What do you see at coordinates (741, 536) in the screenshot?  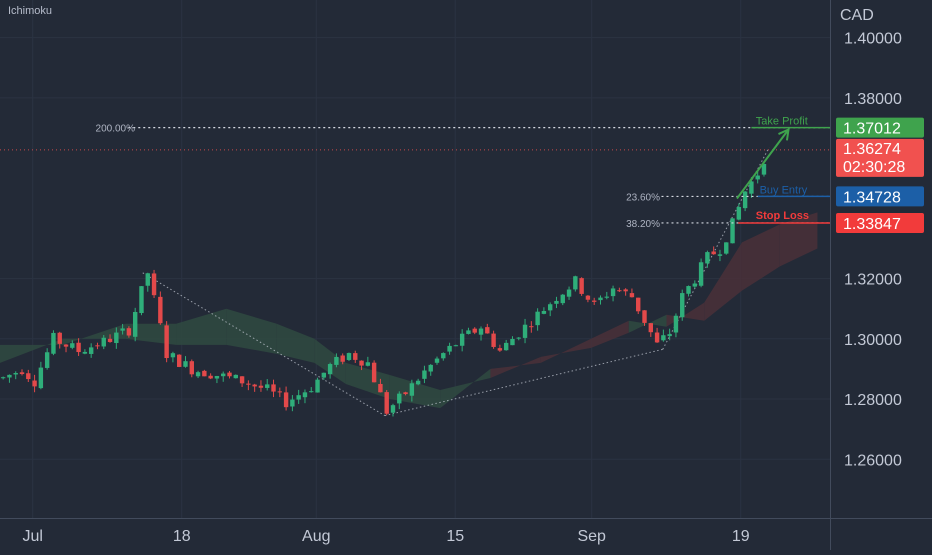 I see `x-tick-label: 19` at bounding box center [741, 536].